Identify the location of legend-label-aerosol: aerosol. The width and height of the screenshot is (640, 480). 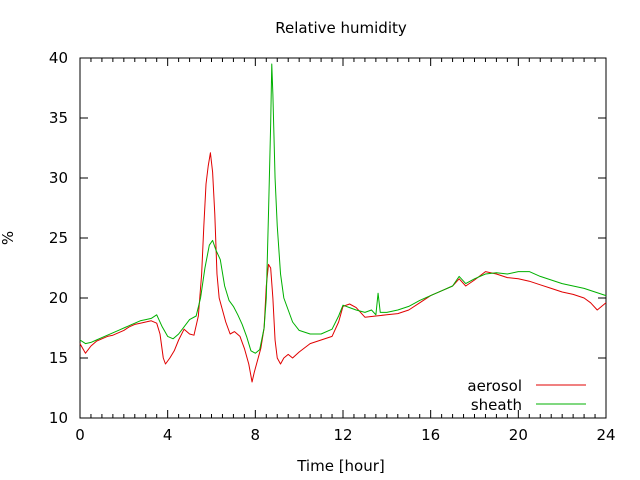
(494, 386).